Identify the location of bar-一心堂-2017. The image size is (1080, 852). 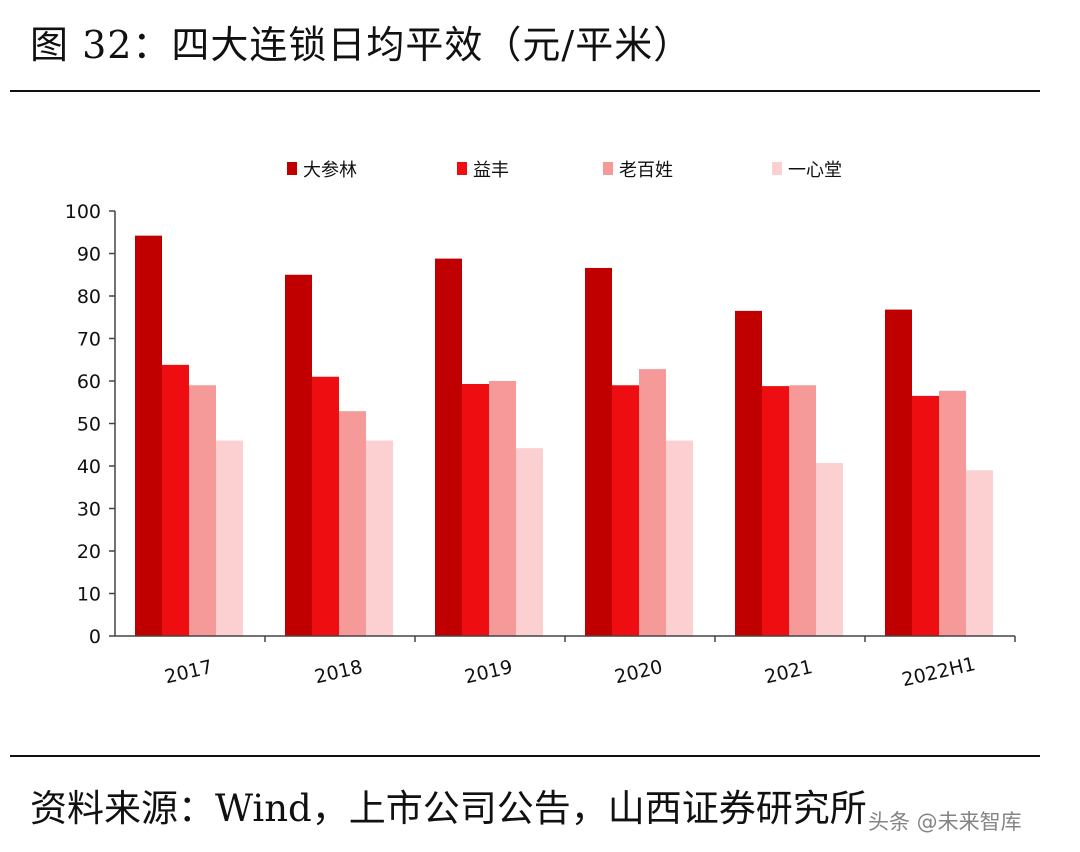
(229, 538).